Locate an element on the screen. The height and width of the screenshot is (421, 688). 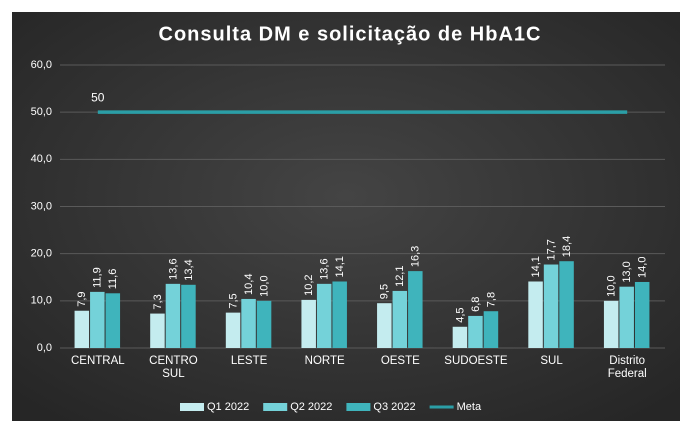
data-label: 11,9 is located at coordinates (98, 277).